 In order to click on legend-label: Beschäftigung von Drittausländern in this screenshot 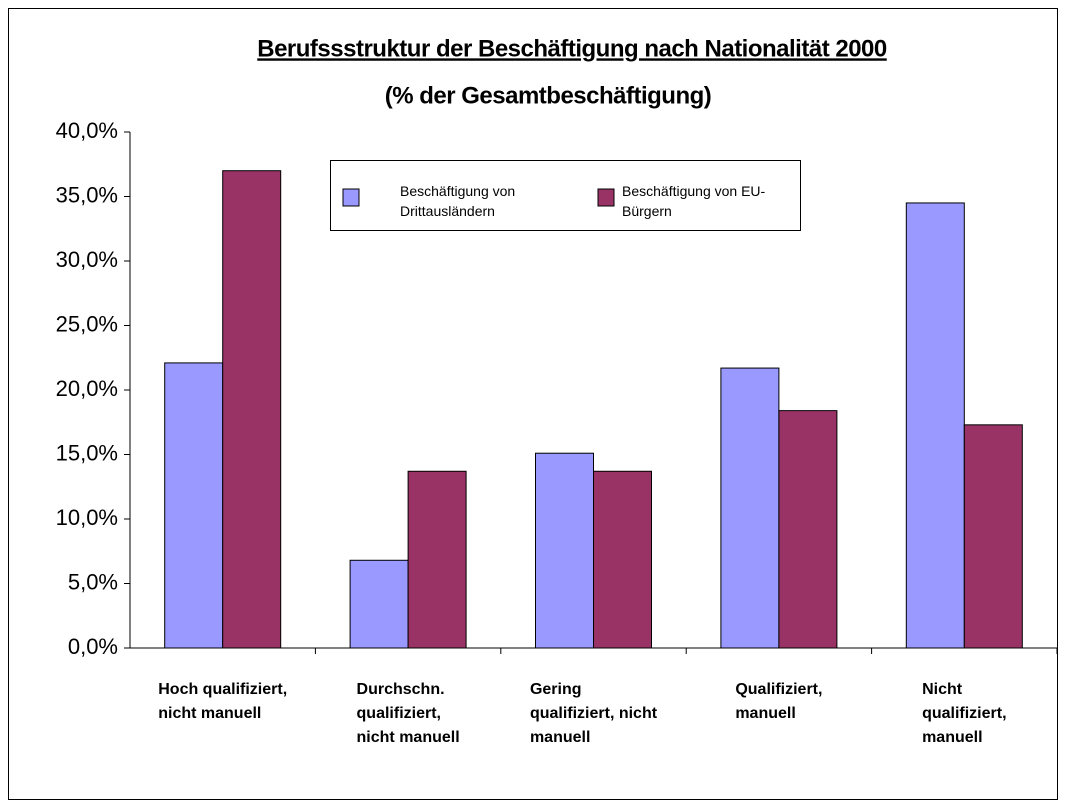, I will do `click(457, 201)`.